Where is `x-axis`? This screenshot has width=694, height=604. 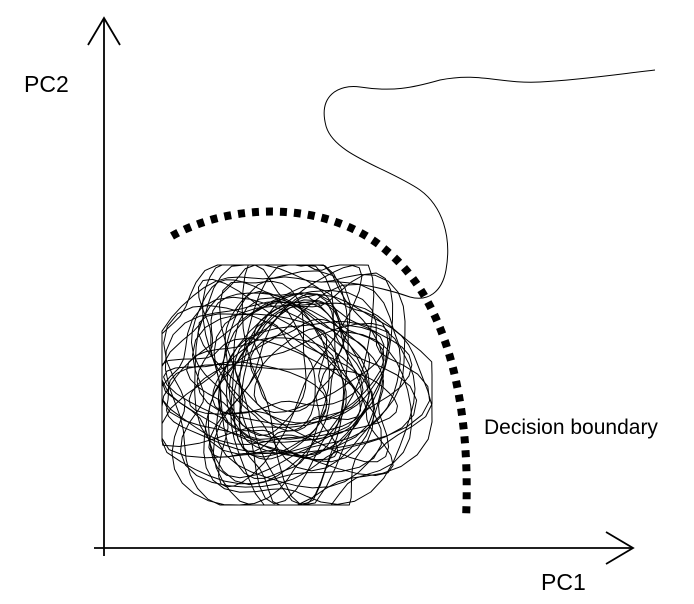
x-axis is located at coordinates (364, 548).